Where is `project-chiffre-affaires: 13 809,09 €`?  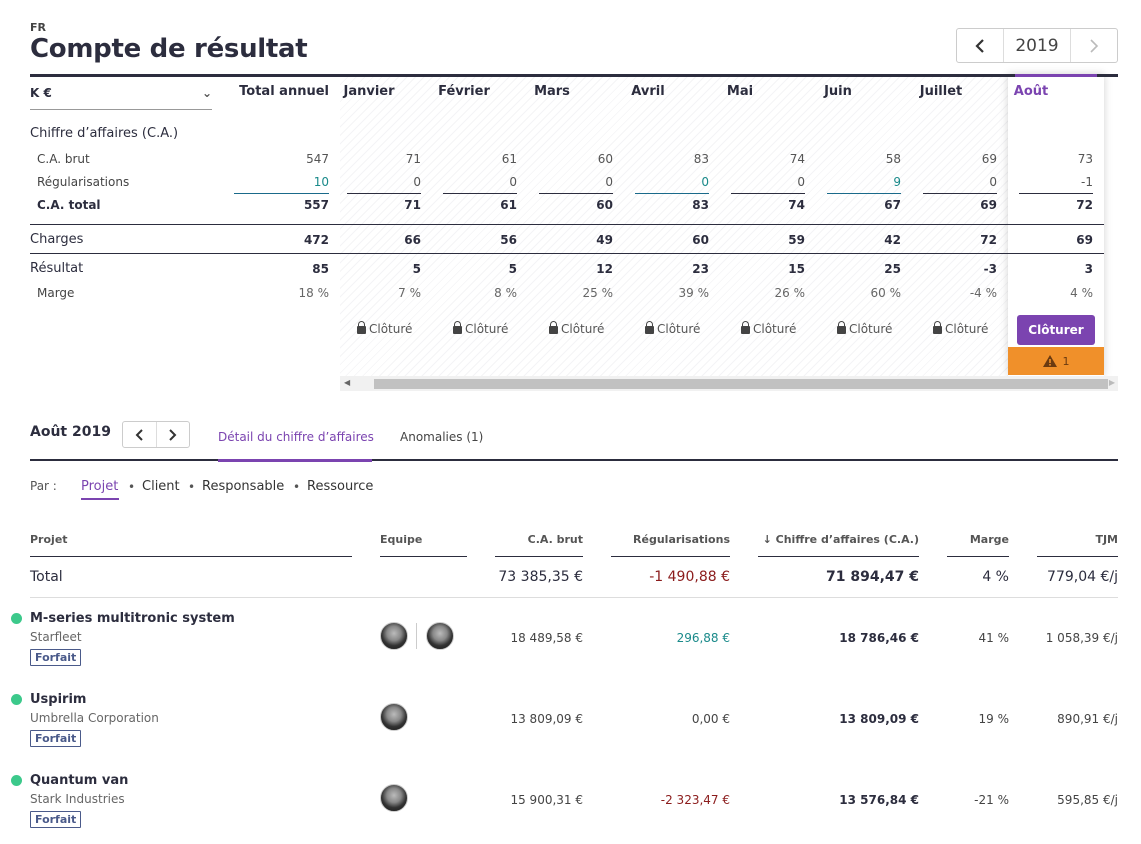
project-chiffre-affaires: 13 809,09 € is located at coordinates (879, 719).